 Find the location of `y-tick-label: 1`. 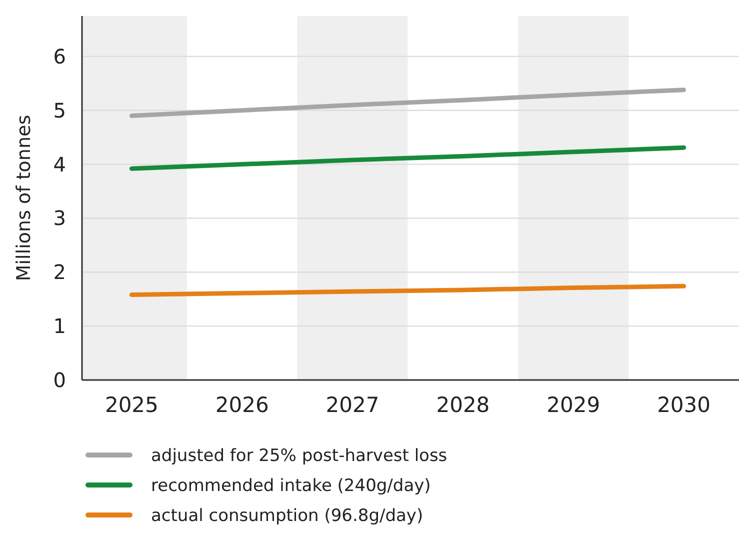

y-tick-label: 1 is located at coordinates (59, 326).